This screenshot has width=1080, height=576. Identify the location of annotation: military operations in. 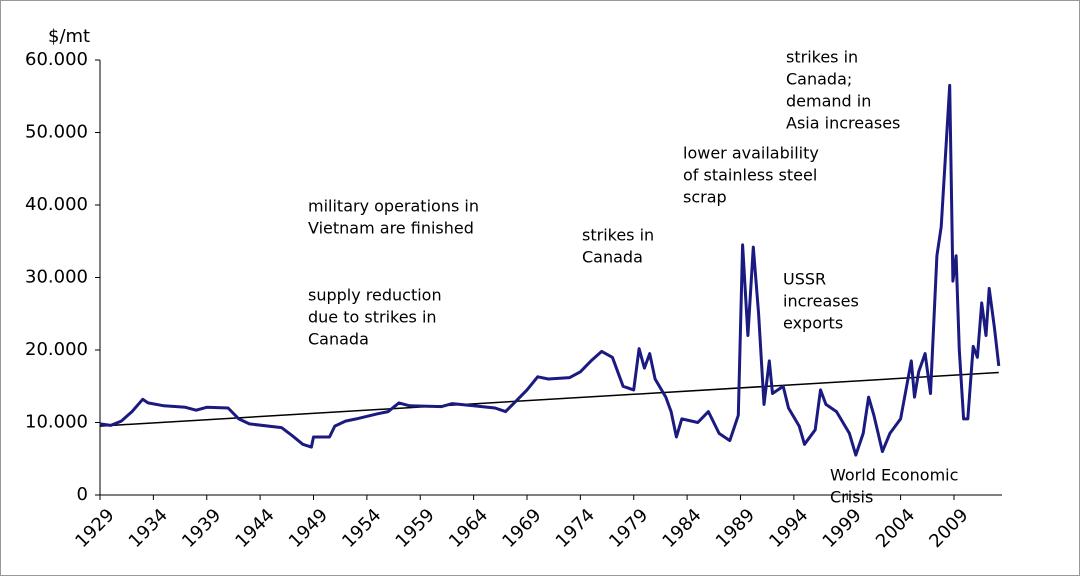
(393, 206).